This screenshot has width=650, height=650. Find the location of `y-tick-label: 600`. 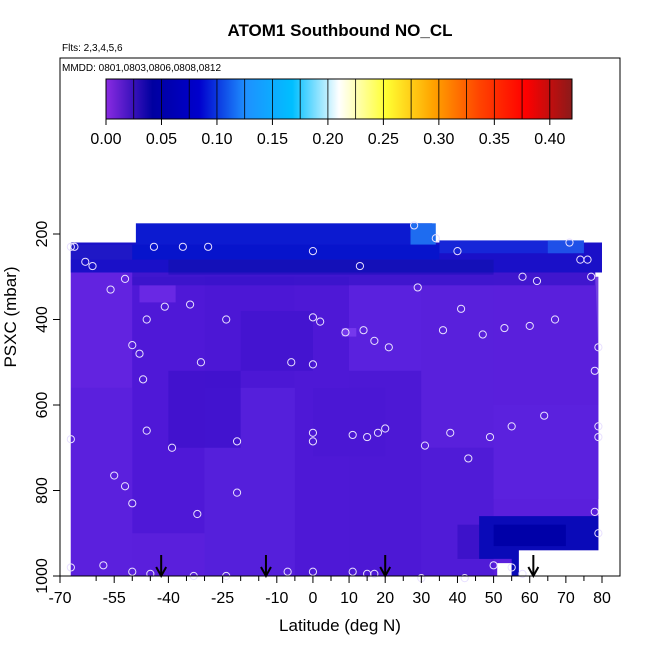

y-tick-label: 600 is located at coordinates (42, 405).